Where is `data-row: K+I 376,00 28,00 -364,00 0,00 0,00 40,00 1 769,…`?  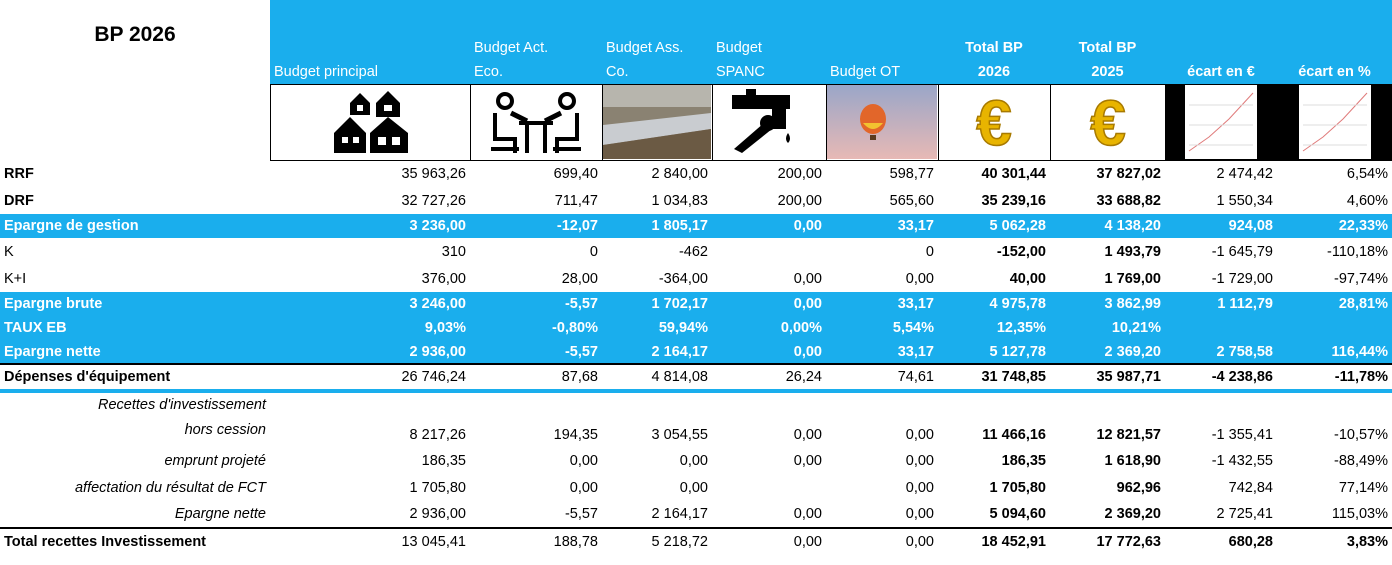
data-row: K+I 376,00 28,00 -364,00 0,00 0,00 40,00 1 769,… is located at coordinates (696, 278).